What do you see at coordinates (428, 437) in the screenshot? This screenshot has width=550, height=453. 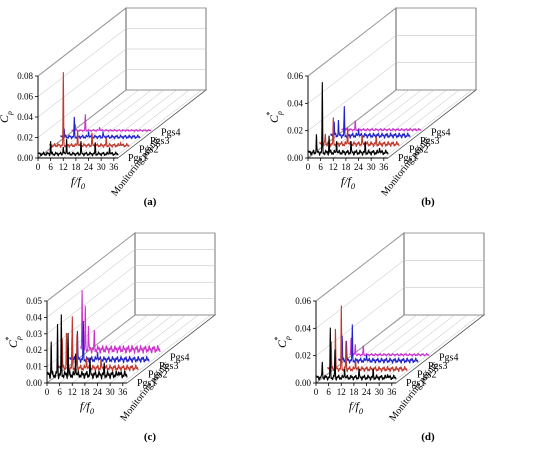 I see `panel-caption: (d)` at bounding box center [428, 437].